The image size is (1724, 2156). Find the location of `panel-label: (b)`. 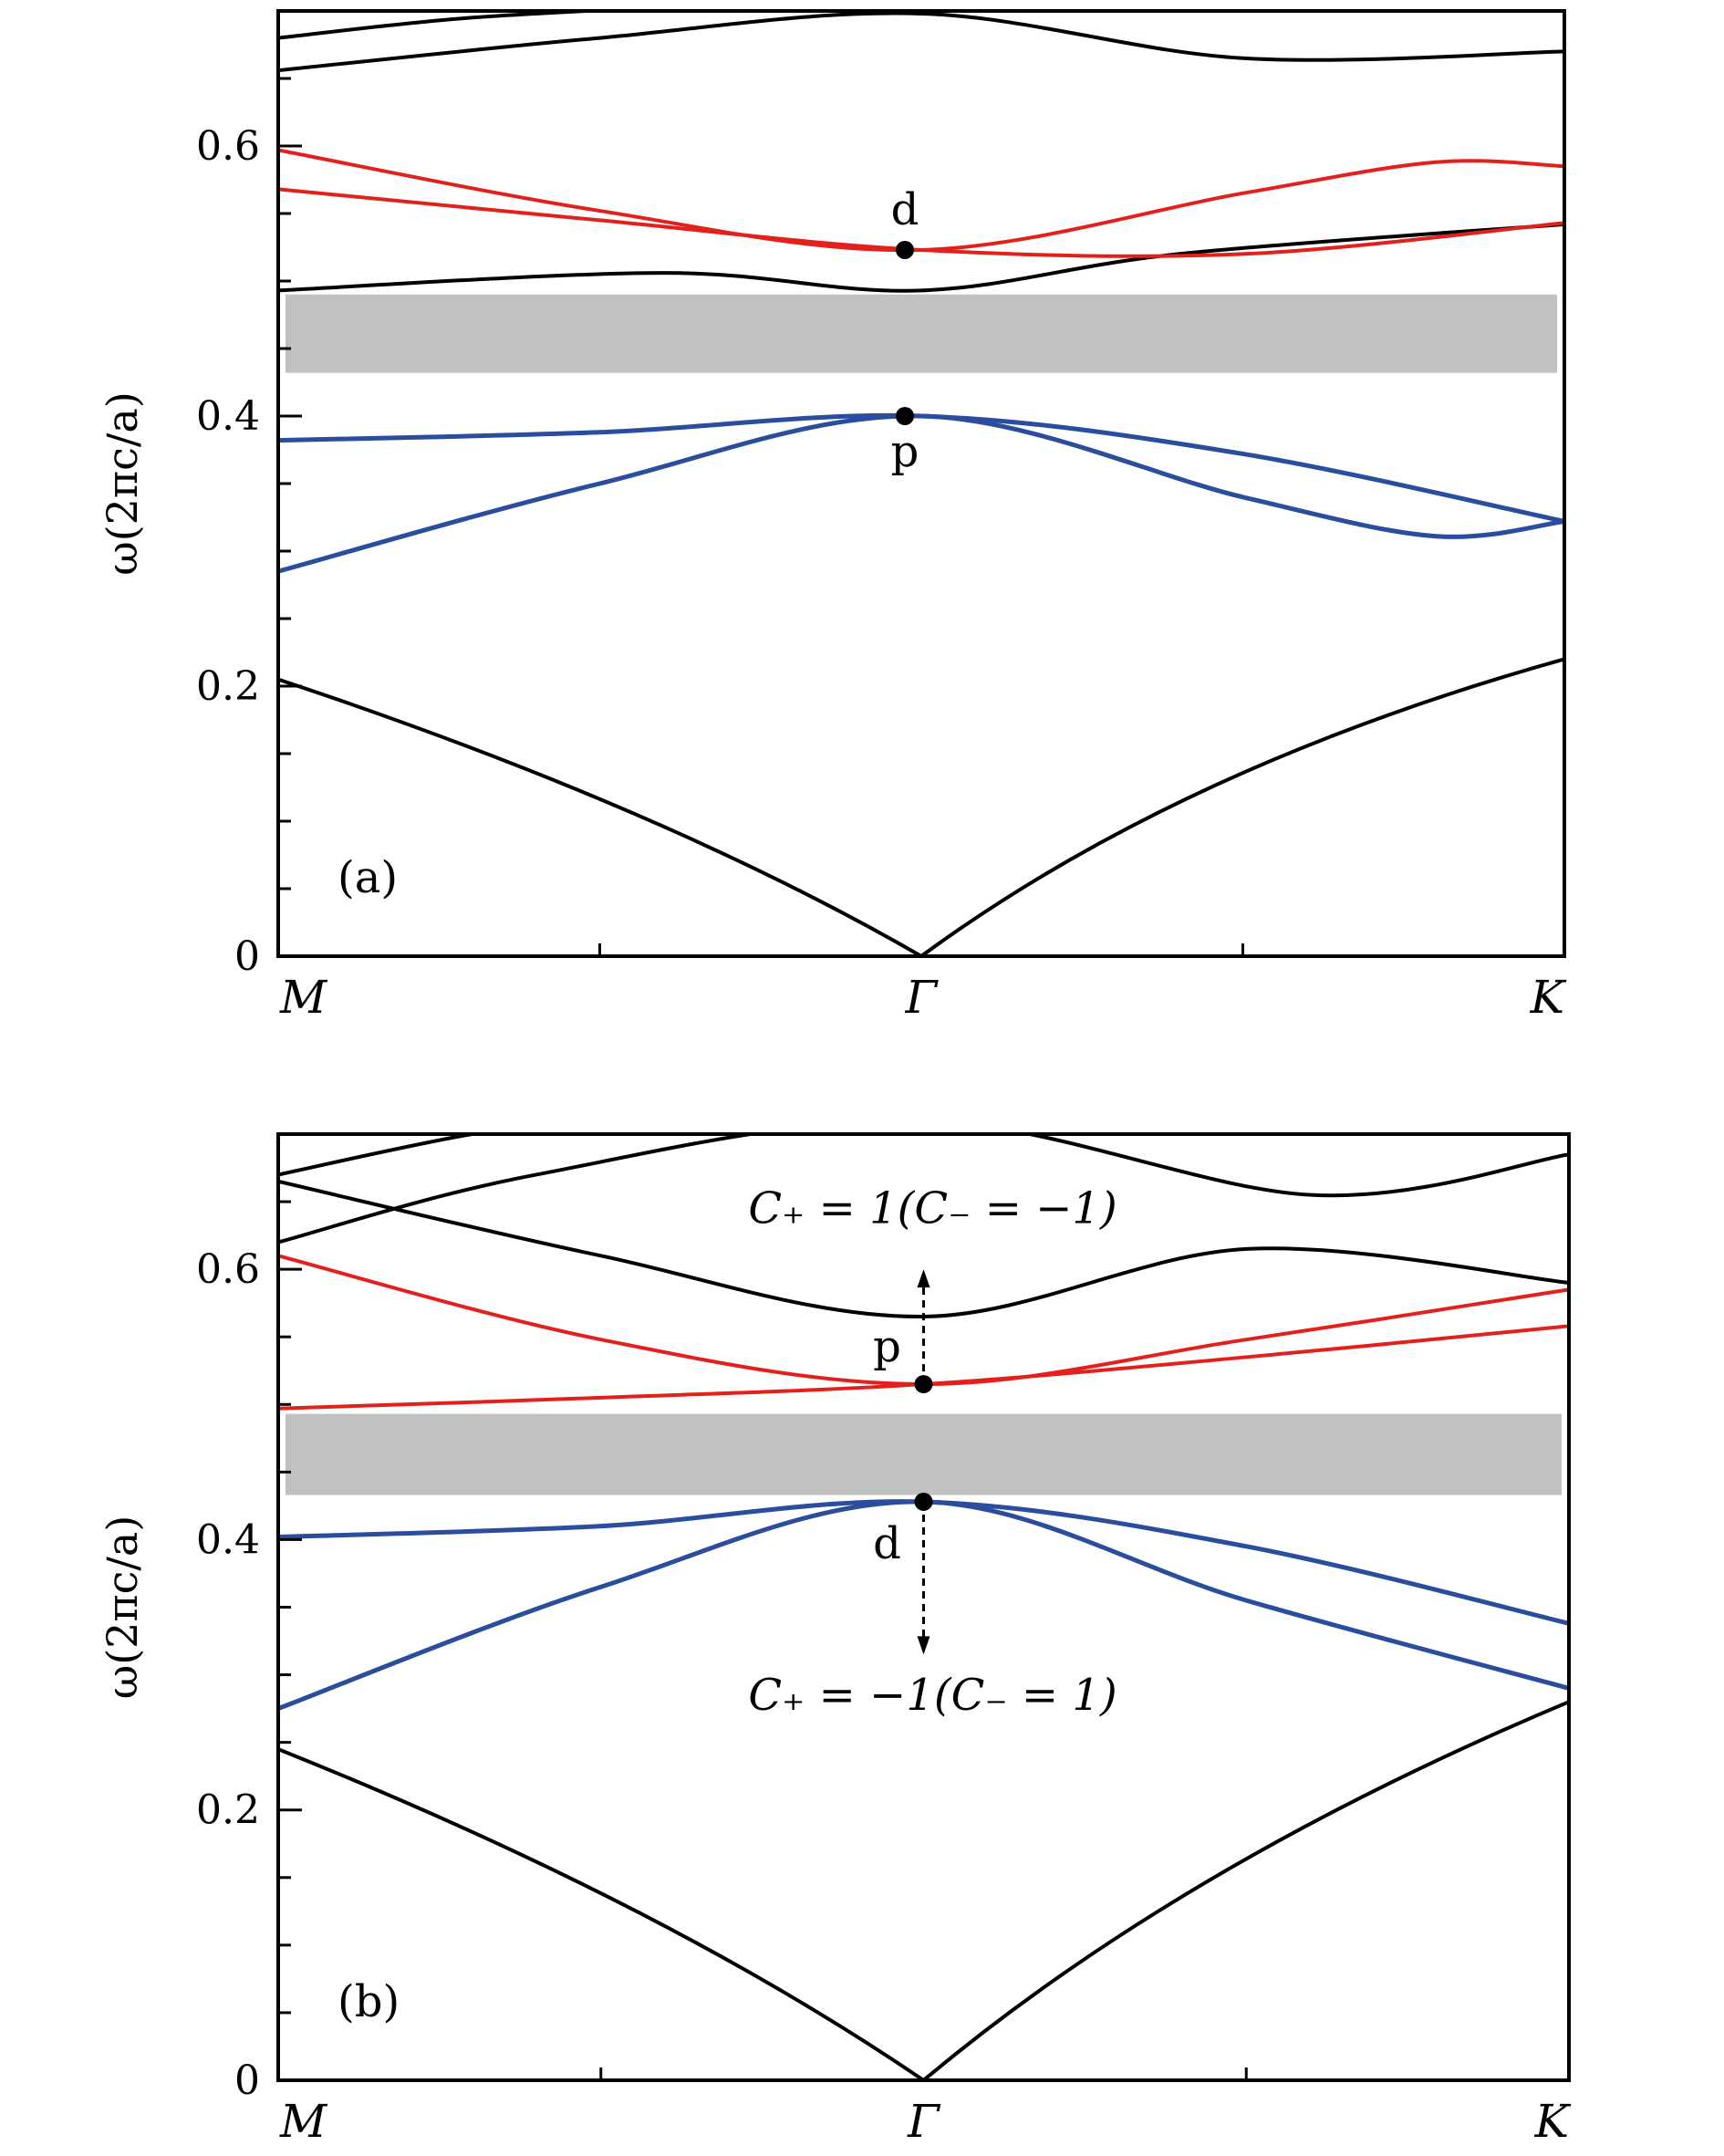

panel-label: (b) is located at coordinates (369, 2002).